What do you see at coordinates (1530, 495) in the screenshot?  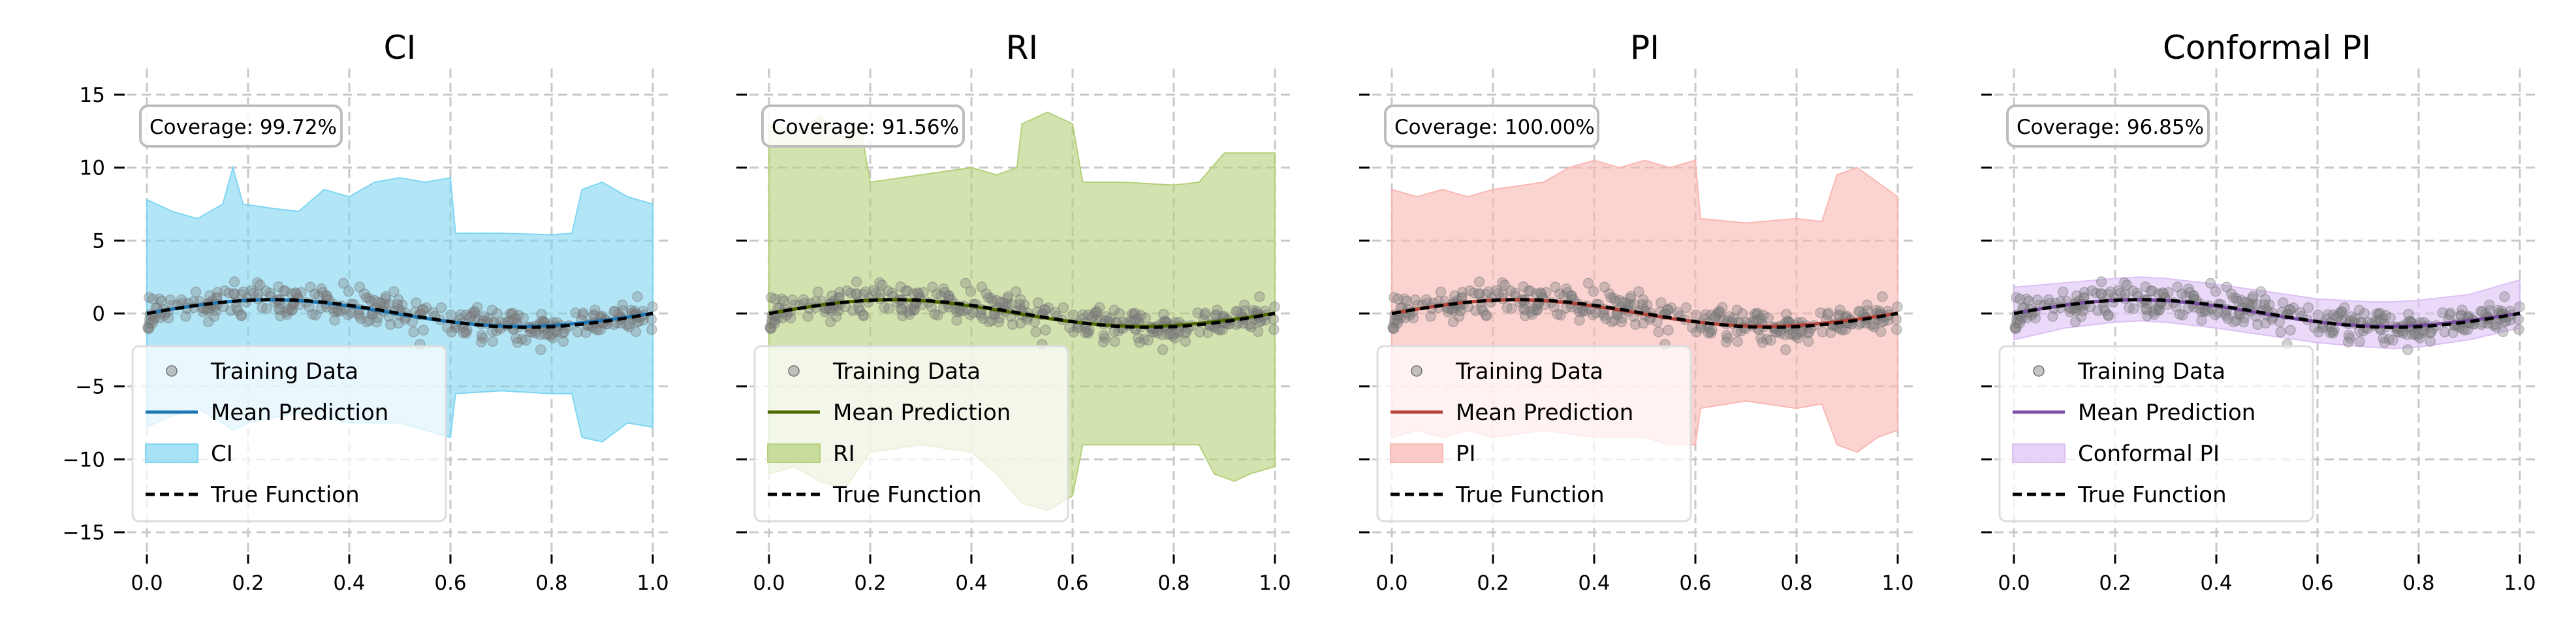 I see `legend-label: True Function` at bounding box center [1530, 495].